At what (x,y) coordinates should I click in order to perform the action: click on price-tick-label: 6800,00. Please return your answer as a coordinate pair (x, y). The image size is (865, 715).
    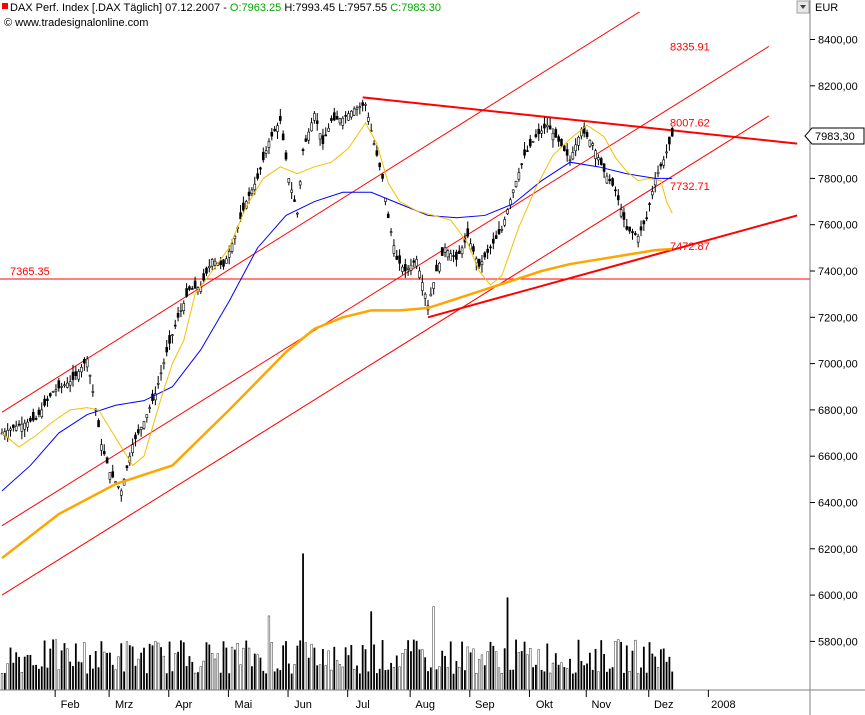
    Looking at the image, I should click on (838, 411).